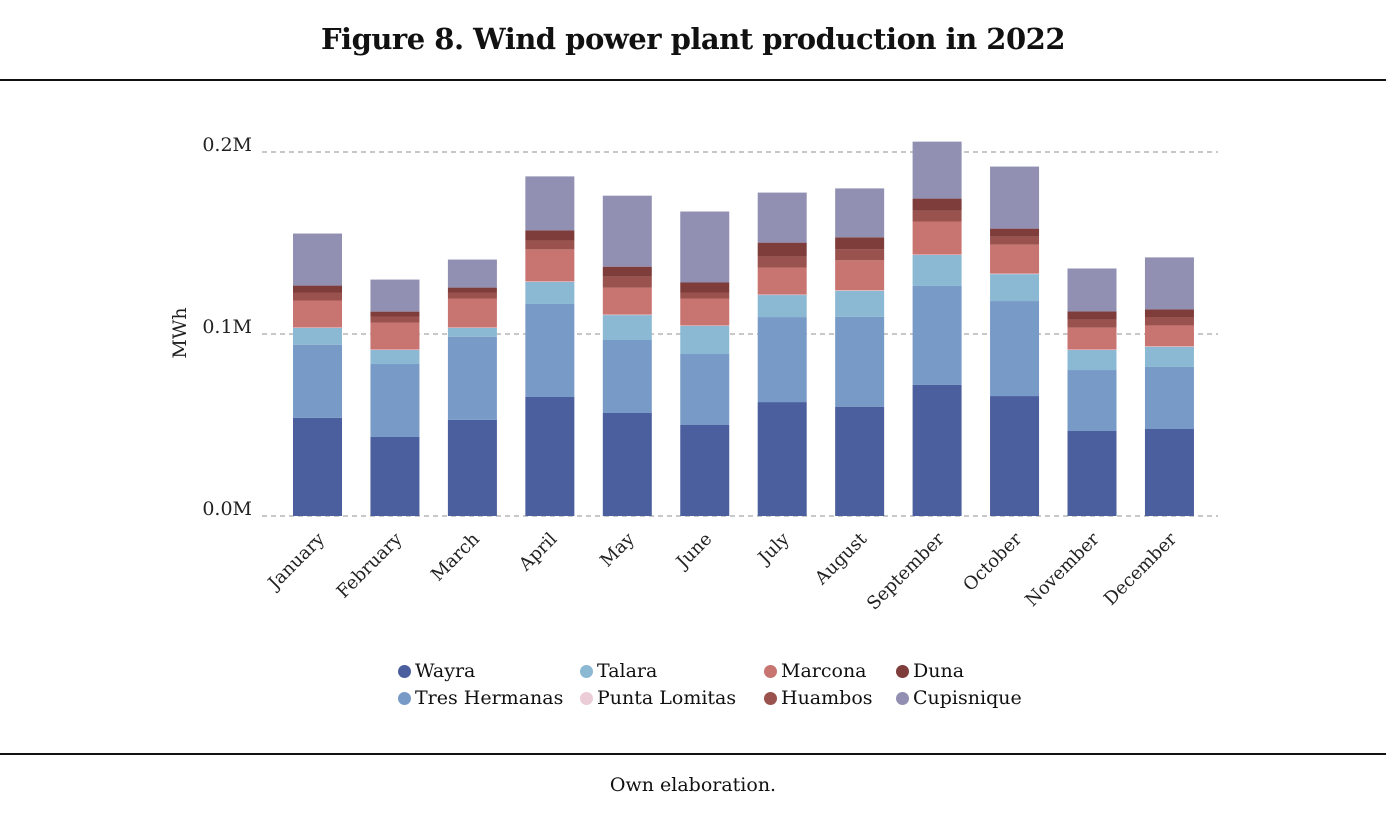 The height and width of the screenshot is (831, 1386). Describe the element at coordinates (227, 145) in the screenshot. I see `y-tick-label: 0.2M` at that location.